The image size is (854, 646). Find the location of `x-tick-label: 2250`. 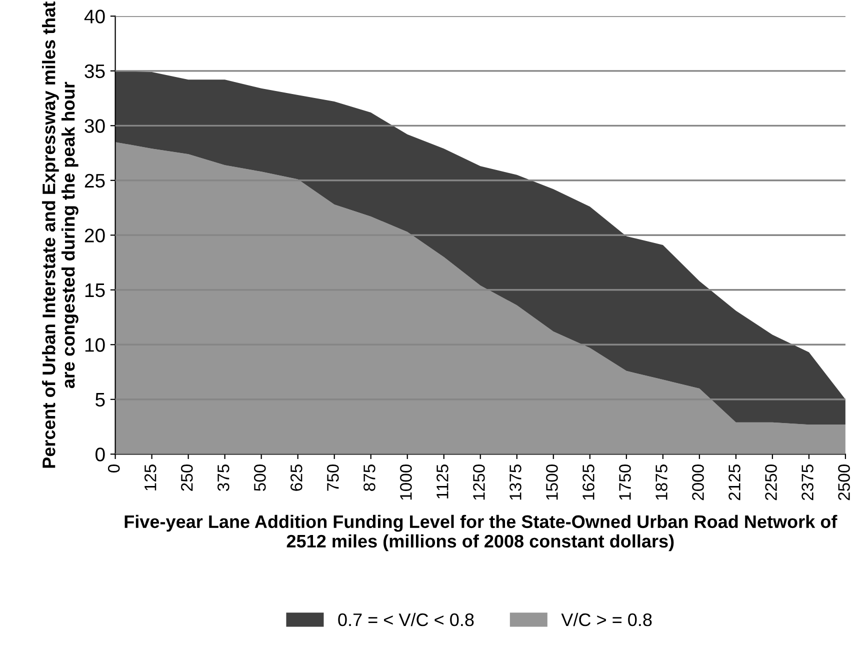

x-tick-label: 2250 is located at coordinates (771, 482).